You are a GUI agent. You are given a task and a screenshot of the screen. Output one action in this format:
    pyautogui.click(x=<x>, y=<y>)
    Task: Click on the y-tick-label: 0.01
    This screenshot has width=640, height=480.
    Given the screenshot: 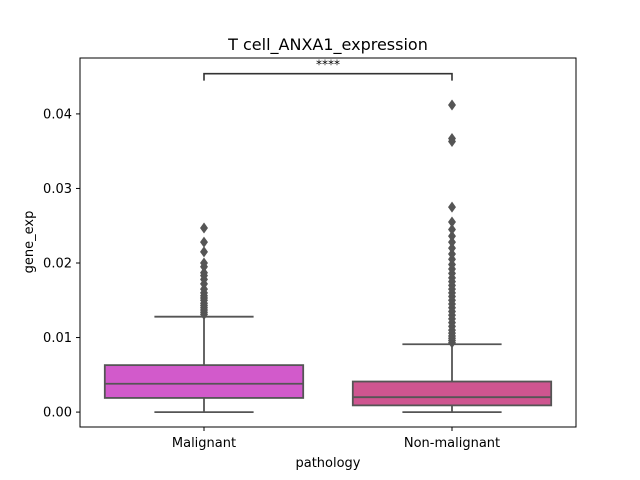 What is the action you would take?
    pyautogui.click(x=57, y=338)
    